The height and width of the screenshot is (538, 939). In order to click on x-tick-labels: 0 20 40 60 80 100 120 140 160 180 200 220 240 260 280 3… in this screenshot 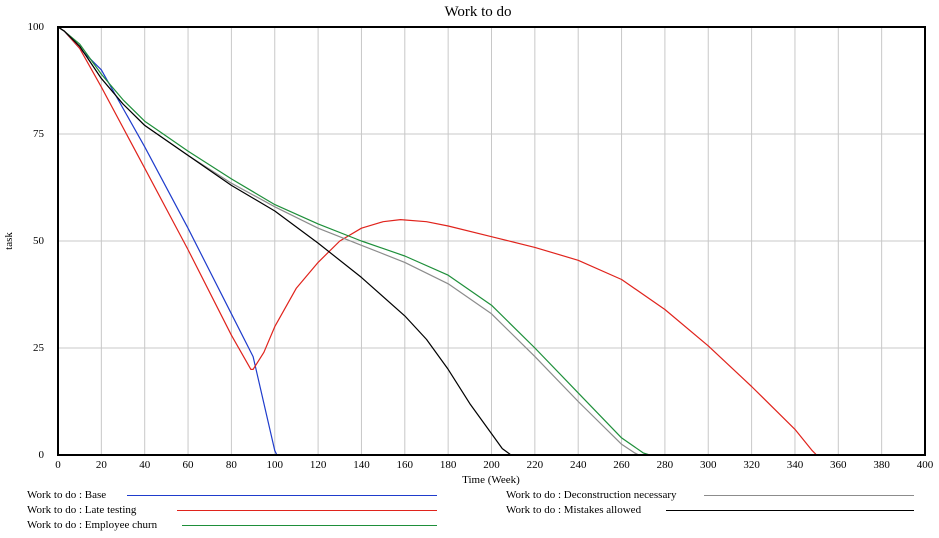, I will do `click(494, 465)`.